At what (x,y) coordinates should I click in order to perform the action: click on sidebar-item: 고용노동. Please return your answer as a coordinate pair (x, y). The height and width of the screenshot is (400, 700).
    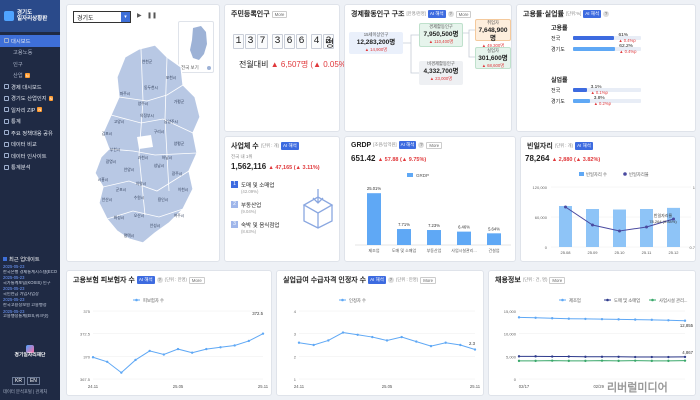
    Looking at the image, I should click on (30, 53).